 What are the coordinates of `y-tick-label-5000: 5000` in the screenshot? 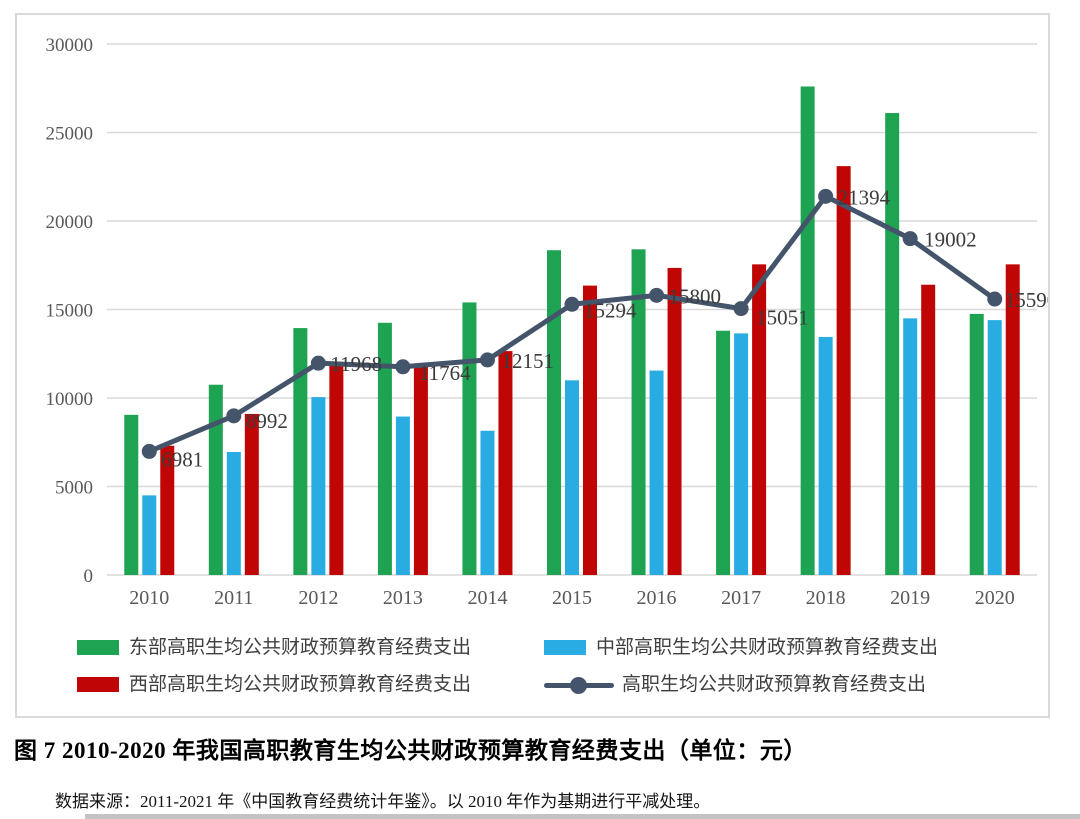 It's located at (74, 488).